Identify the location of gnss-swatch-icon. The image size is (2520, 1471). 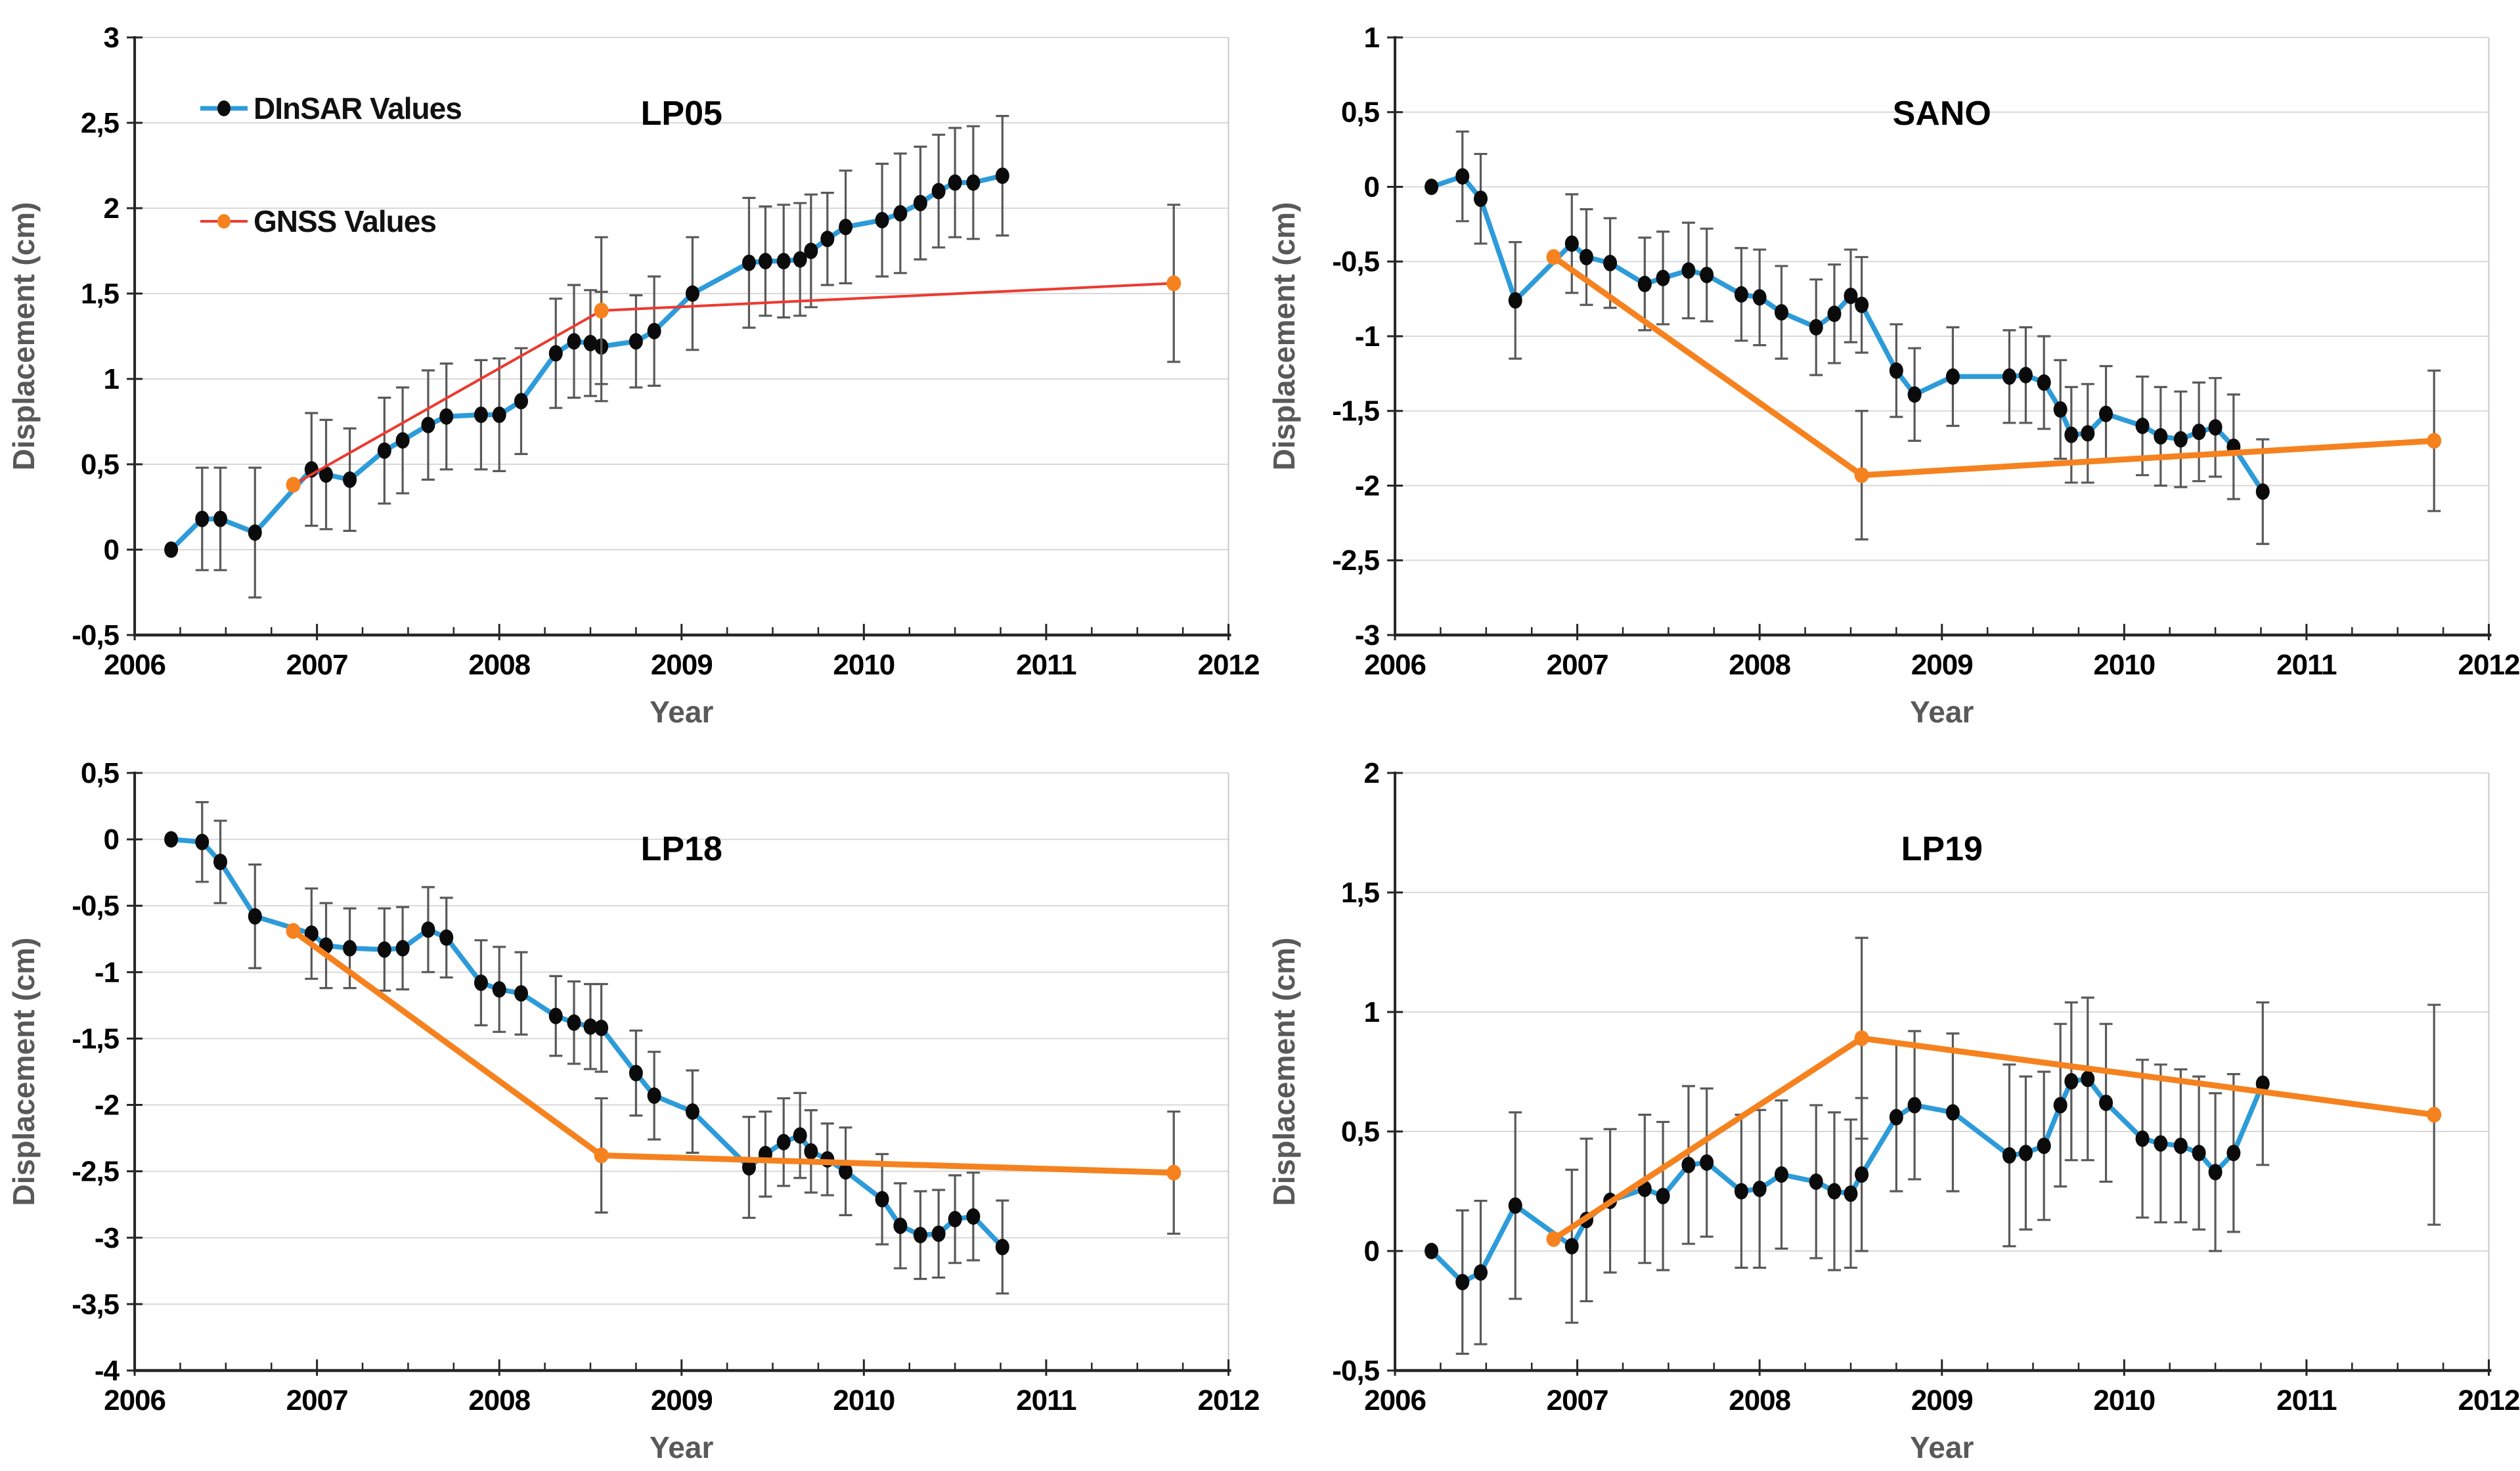
(224, 221).